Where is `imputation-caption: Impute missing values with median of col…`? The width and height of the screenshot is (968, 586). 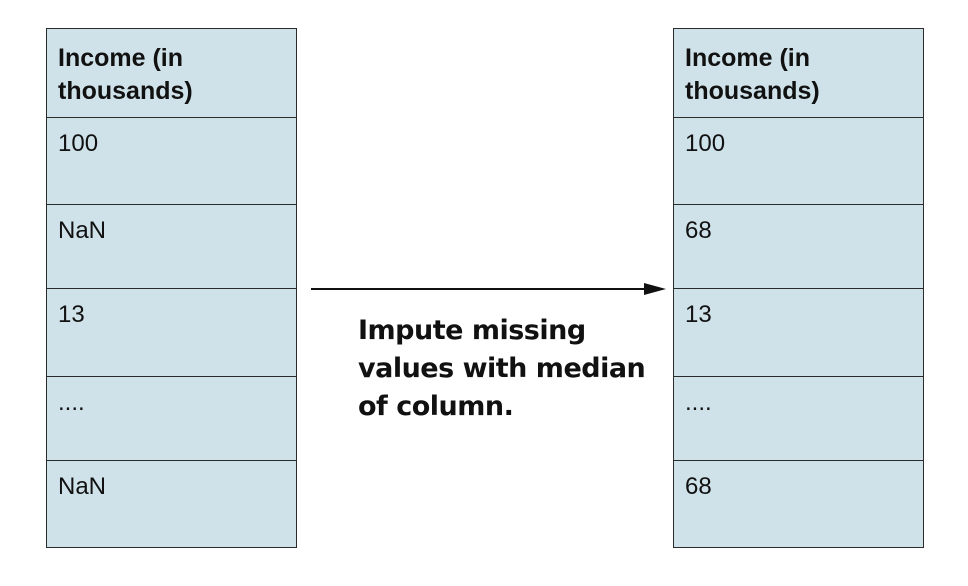
imputation-caption: Impute missing values with median of col… is located at coordinates (502, 368).